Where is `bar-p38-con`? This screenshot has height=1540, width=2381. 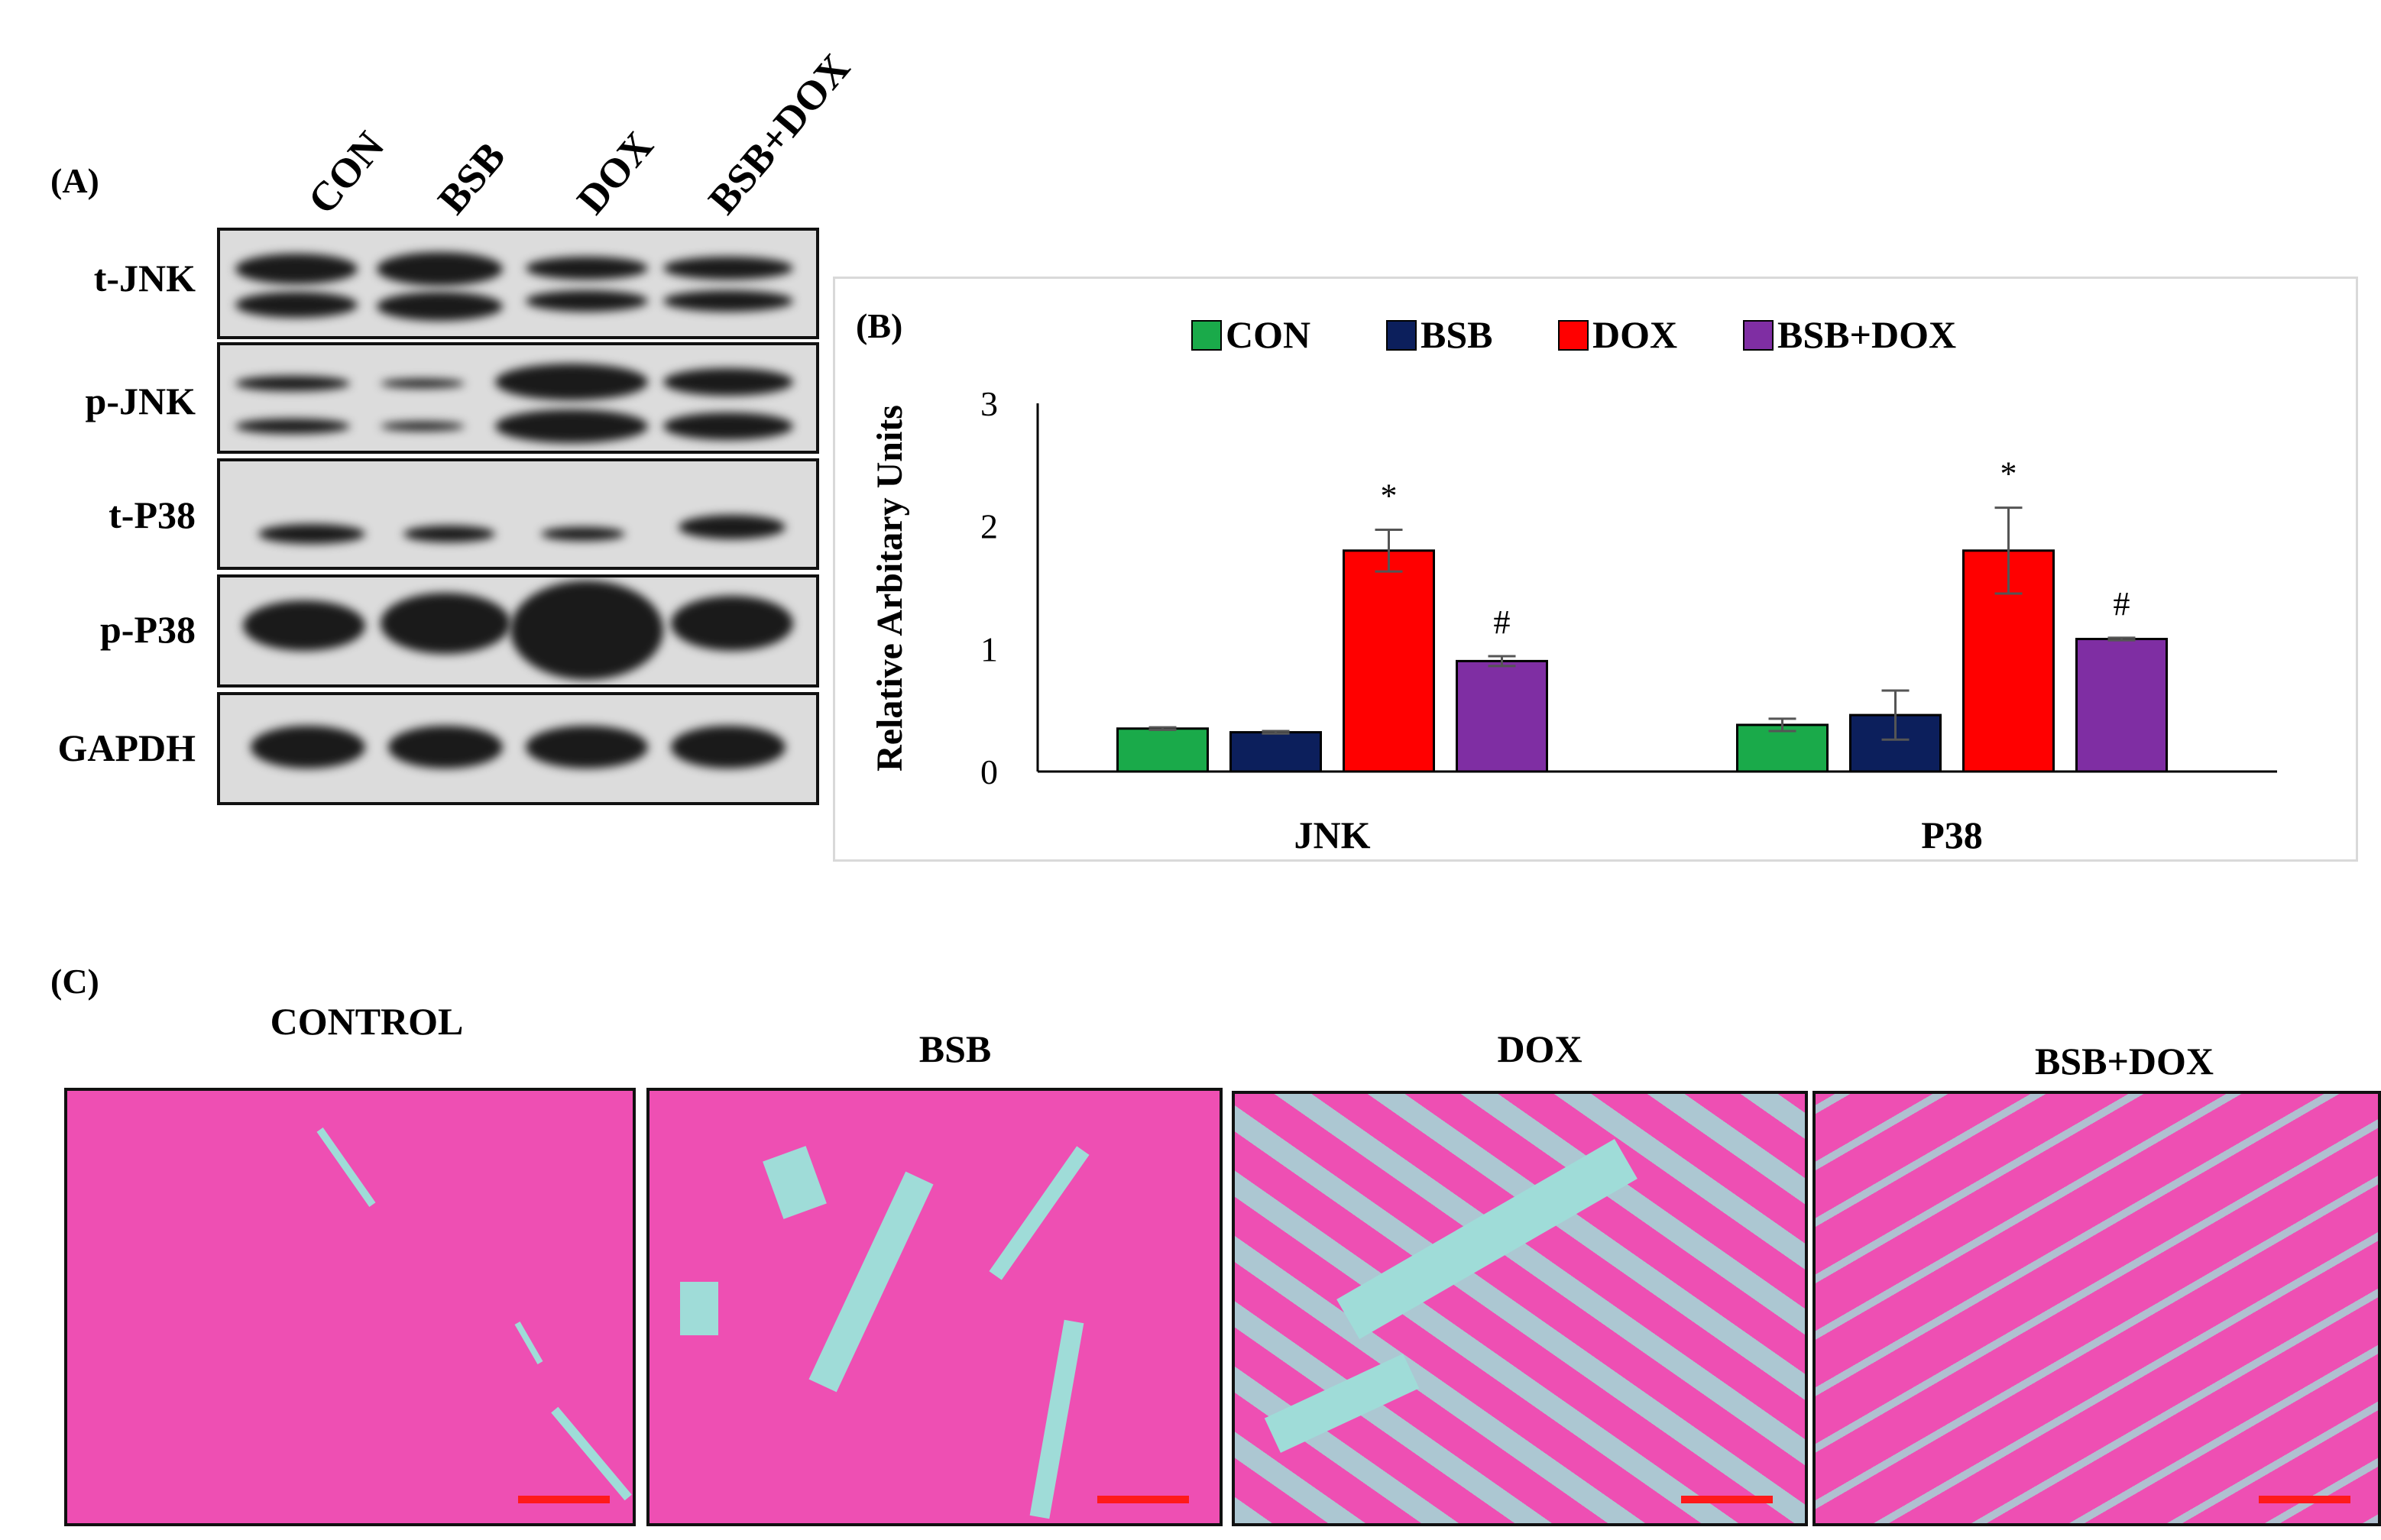 bar-p38-con is located at coordinates (1782, 748).